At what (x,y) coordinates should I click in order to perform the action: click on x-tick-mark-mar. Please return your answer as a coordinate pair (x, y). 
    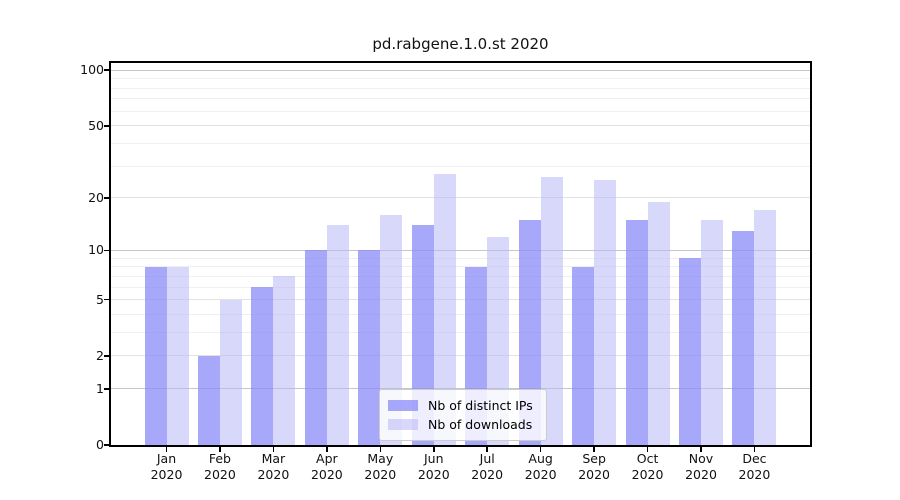
    Looking at the image, I should click on (273, 449).